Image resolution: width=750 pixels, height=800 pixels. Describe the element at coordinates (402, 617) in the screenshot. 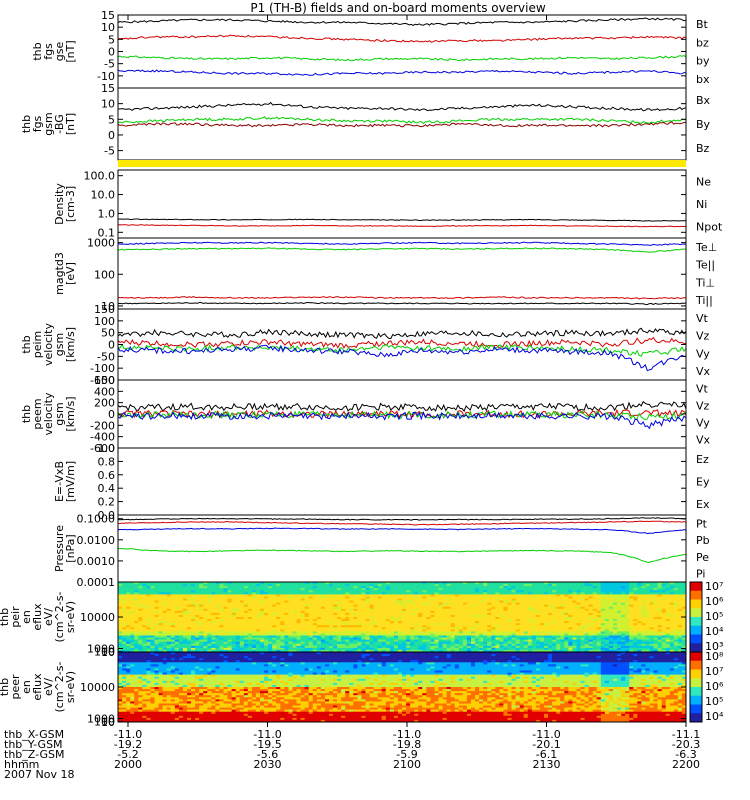

I see `peir_spectrogram-cells` at that location.